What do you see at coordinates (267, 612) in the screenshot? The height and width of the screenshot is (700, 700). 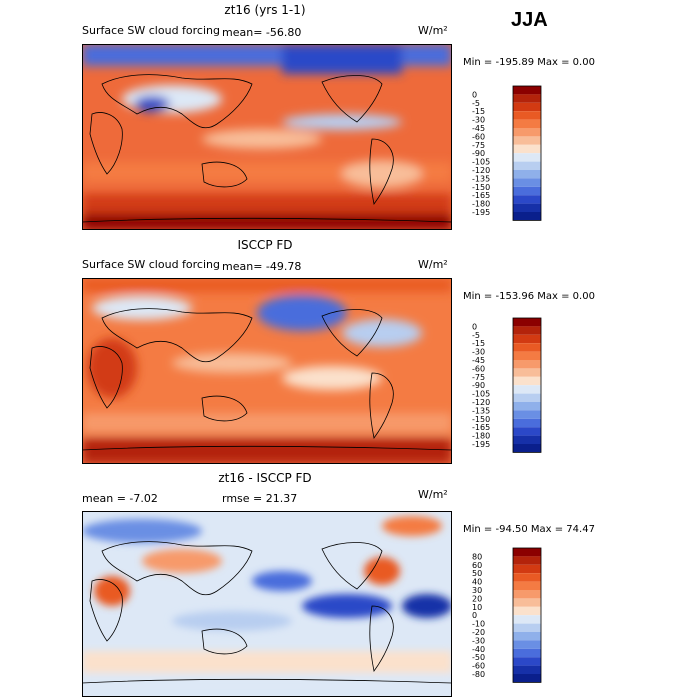 I see `map-3-coastlines` at bounding box center [267, 612].